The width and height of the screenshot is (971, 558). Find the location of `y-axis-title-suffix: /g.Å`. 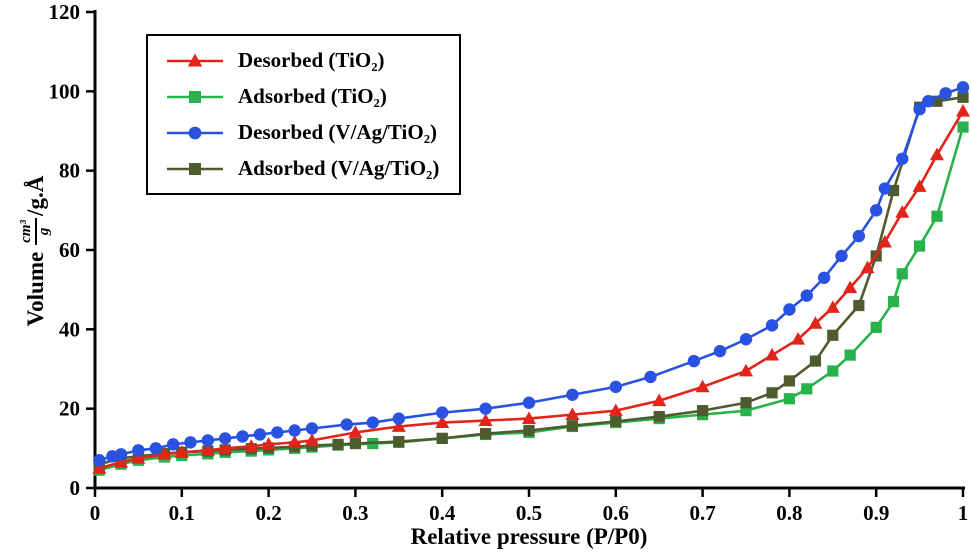

y-axis-title-suffix: /g.Å is located at coordinates (35, 195).